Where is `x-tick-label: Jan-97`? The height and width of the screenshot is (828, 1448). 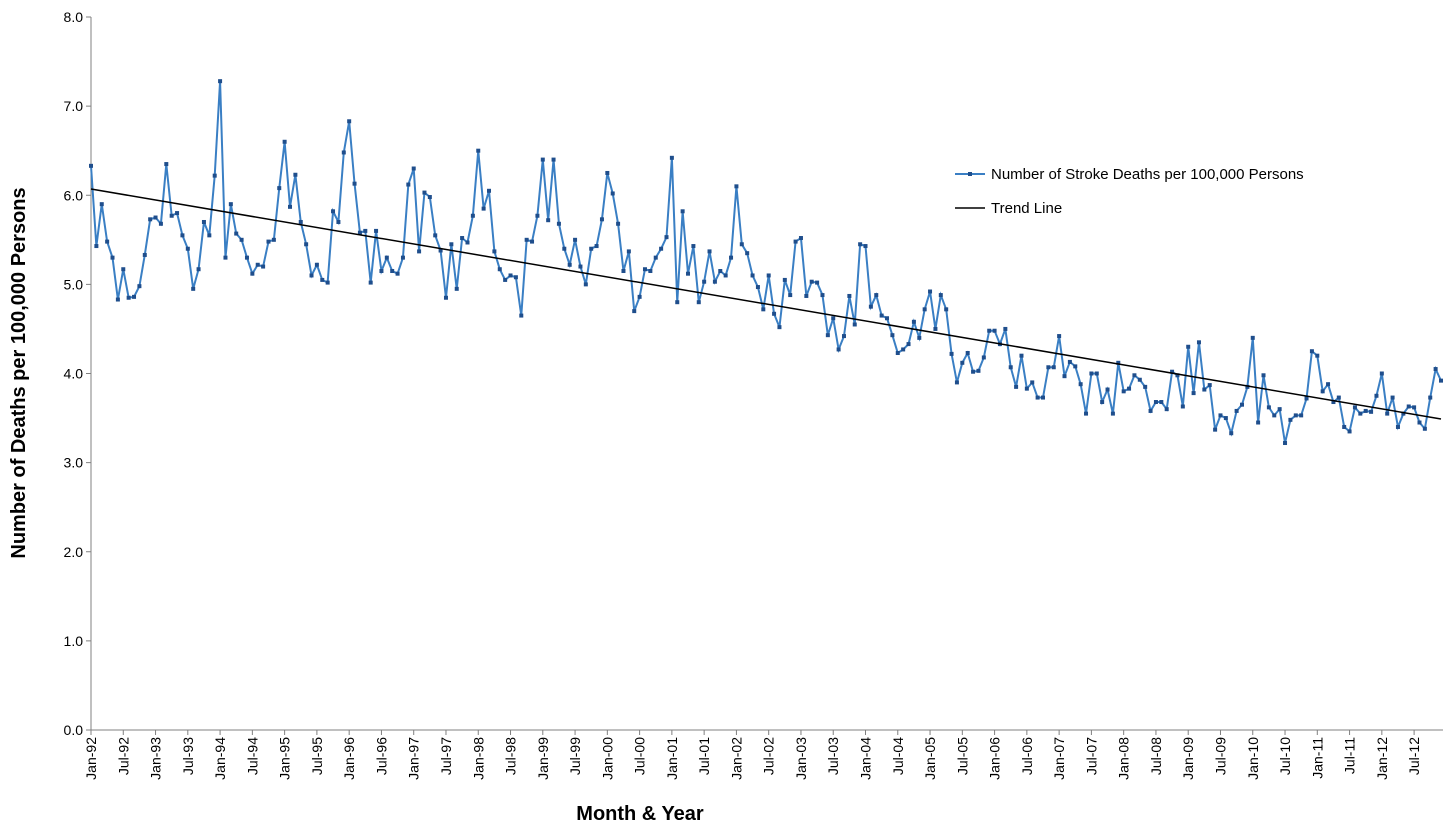 x-tick-label: Jan-97 is located at coordinates (414, 758).